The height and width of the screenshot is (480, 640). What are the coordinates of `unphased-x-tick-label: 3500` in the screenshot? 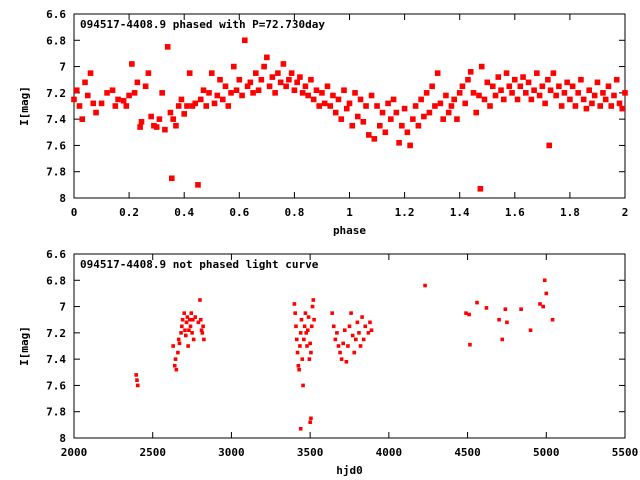 It's located at (310, 452).